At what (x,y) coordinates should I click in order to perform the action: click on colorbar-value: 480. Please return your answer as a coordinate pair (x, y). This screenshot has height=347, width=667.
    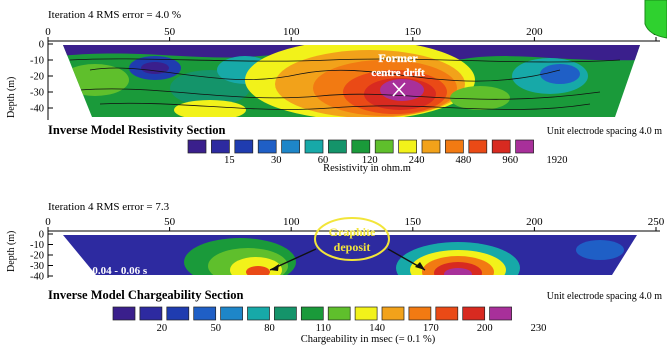
    Looking at the image, I should click on (464, 160).